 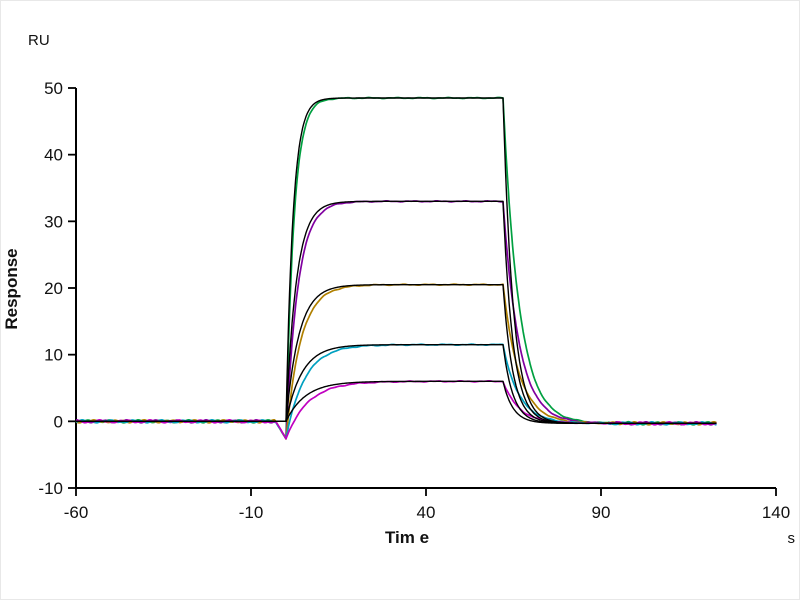 What do you see at coordinates (53, 355) in the screenshot?
I see `y-tick-label: 10` at bounding box center [53, 355].